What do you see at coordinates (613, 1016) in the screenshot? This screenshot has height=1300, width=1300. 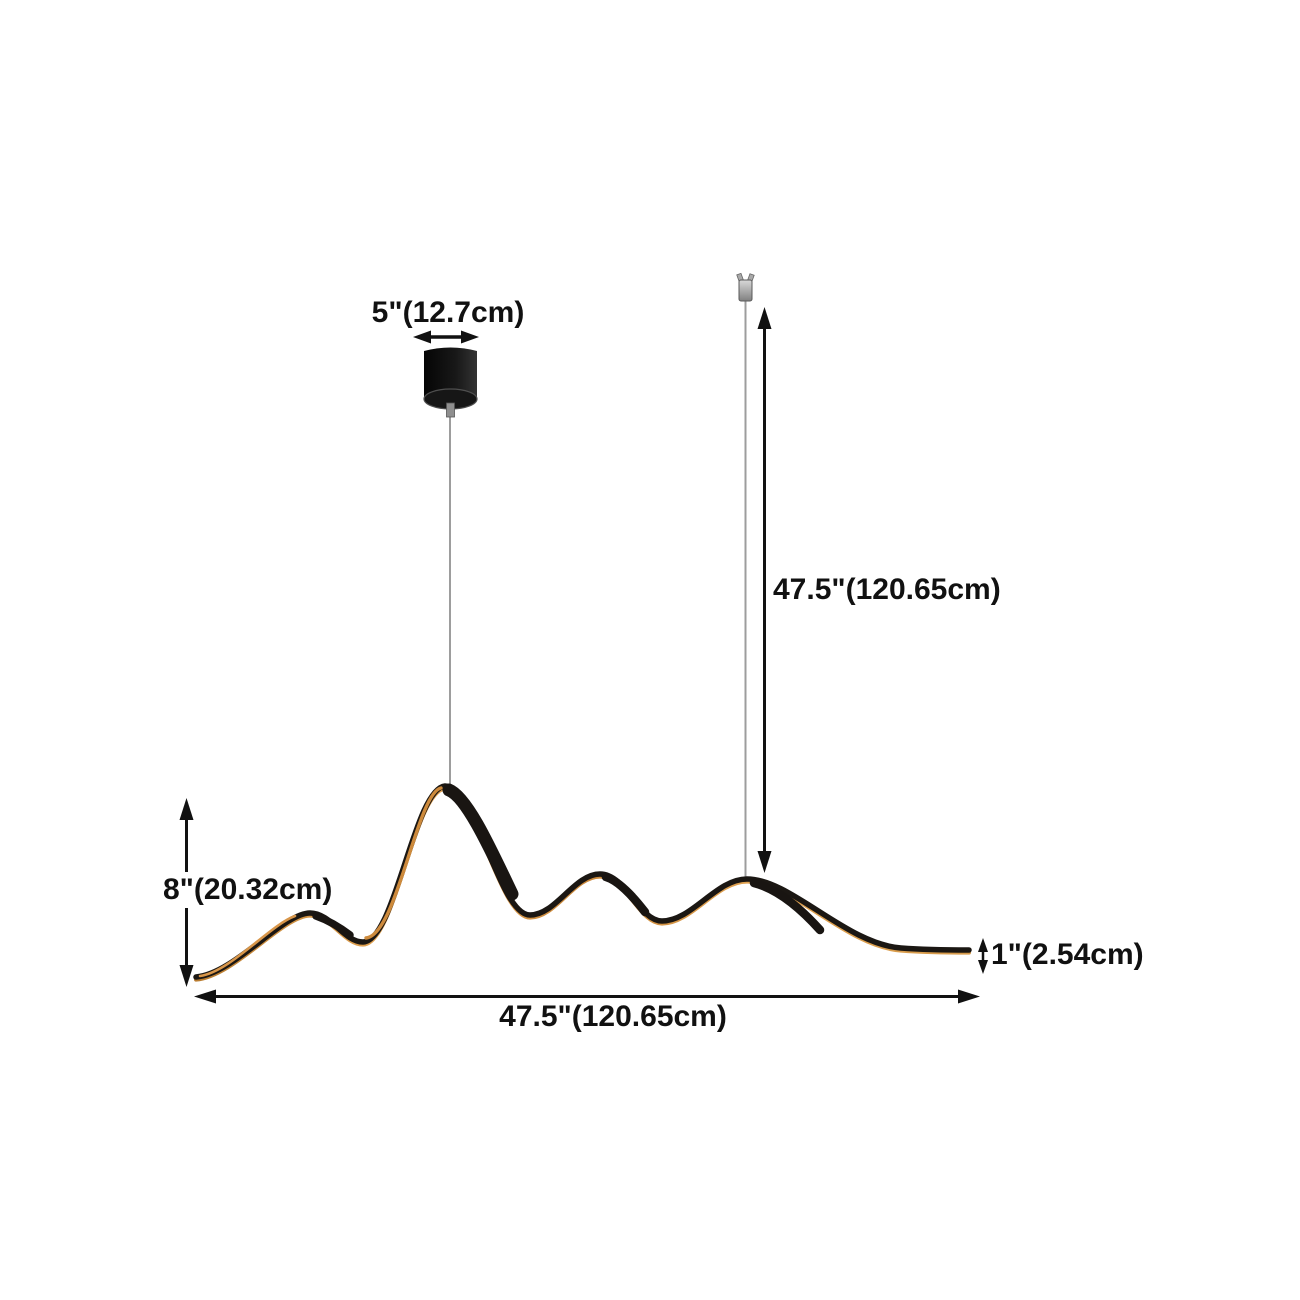 I see `fixture-length-label: 47.5"(120.65cm)` at bounding box center [613, 1016].